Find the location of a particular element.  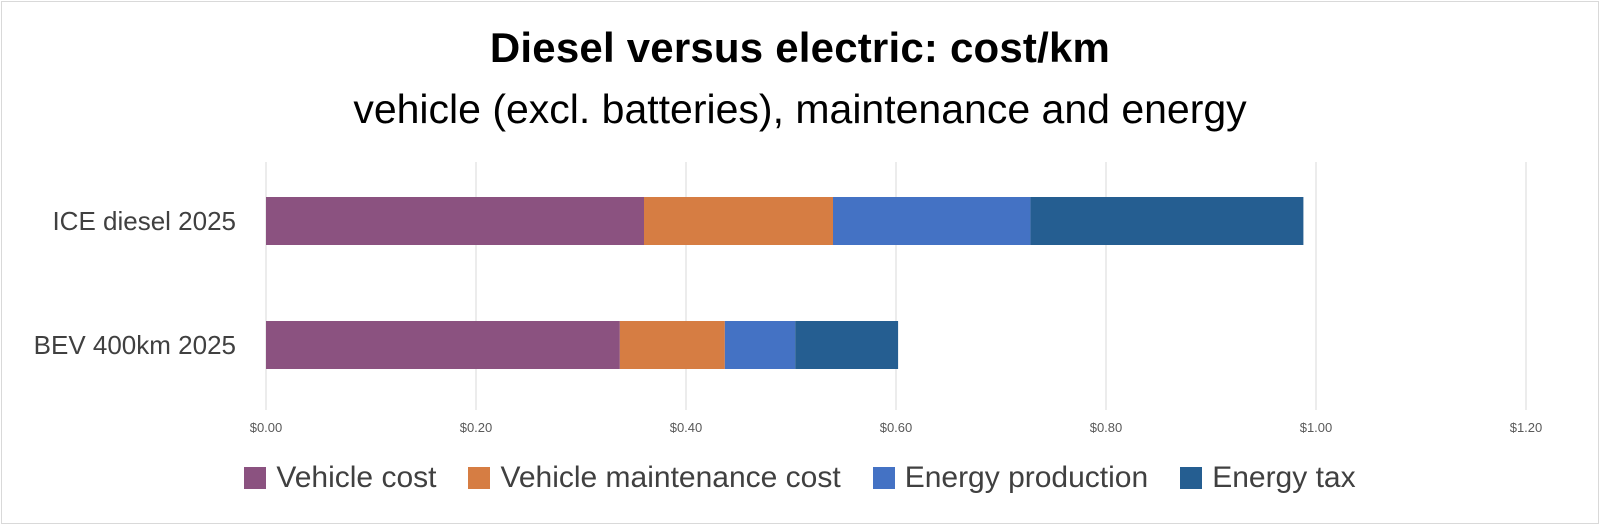

x-tick-label: $1.20 is located at coordinates (1526, 427).